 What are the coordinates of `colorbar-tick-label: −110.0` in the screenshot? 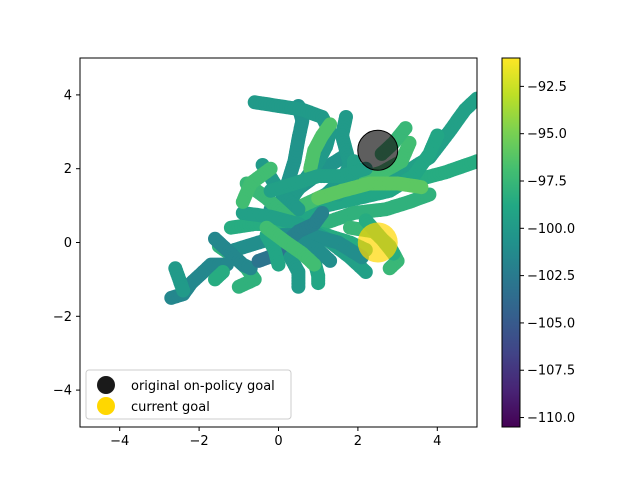 It's located at (551, 418).